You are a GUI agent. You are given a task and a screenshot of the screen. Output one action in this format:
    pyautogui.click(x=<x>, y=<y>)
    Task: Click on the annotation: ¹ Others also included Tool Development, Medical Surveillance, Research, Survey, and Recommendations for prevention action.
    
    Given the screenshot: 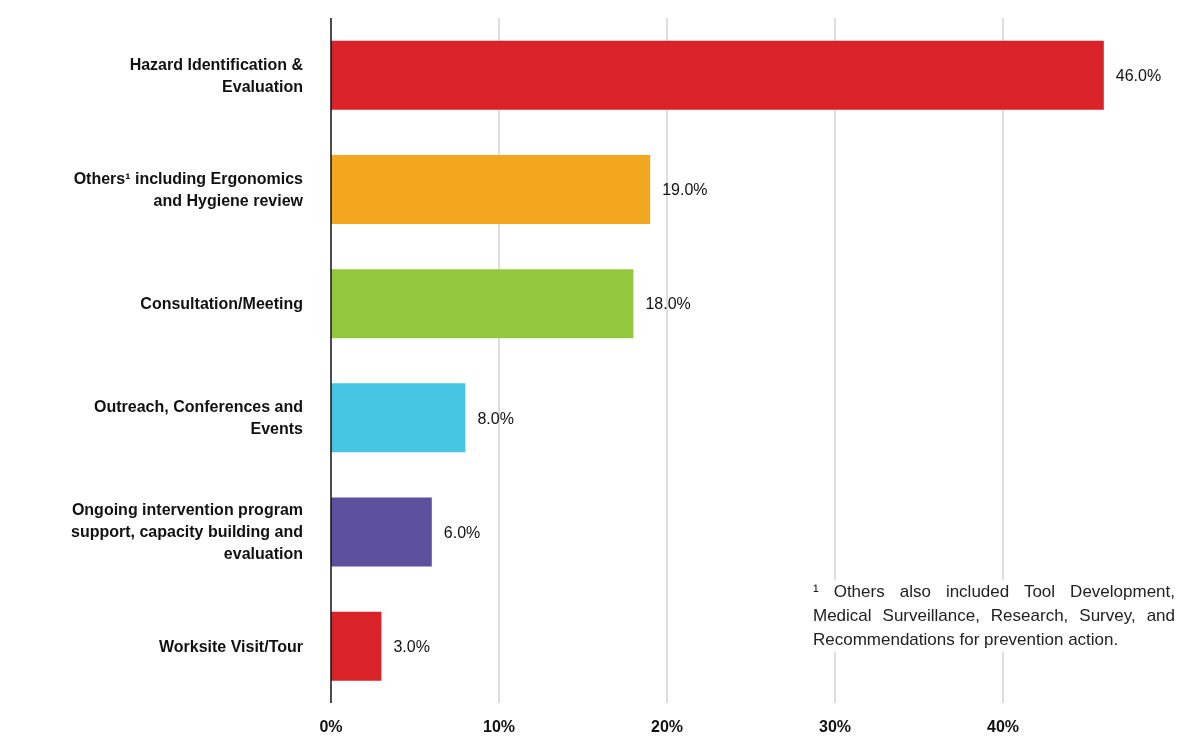 What is the action you would take?
    pyautogui.click(x=994, y=616)
    